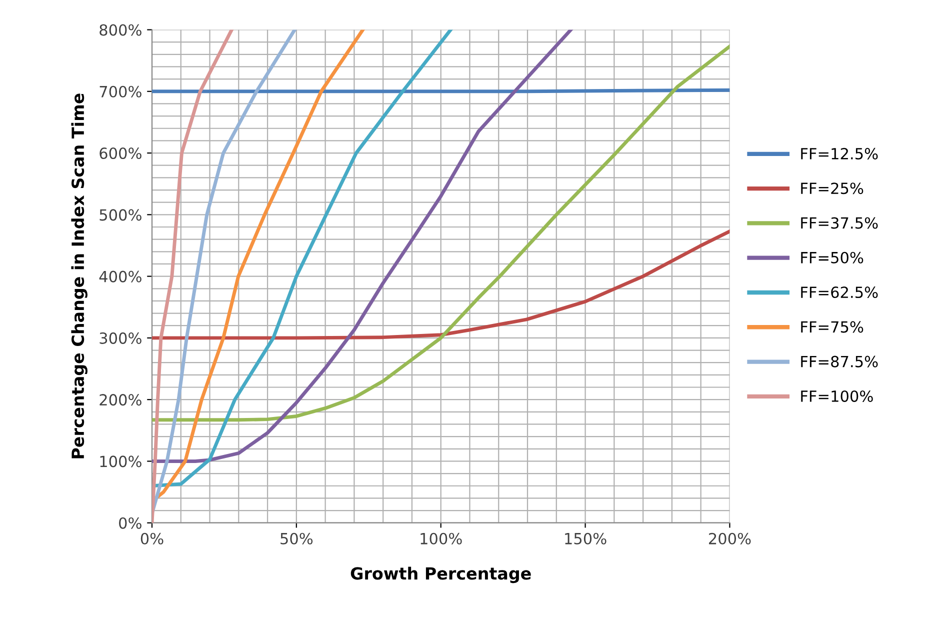  Describe the element at coordinates (839, 362) in the screenshot. I see `legend-label: FF=87.5%` at that location.